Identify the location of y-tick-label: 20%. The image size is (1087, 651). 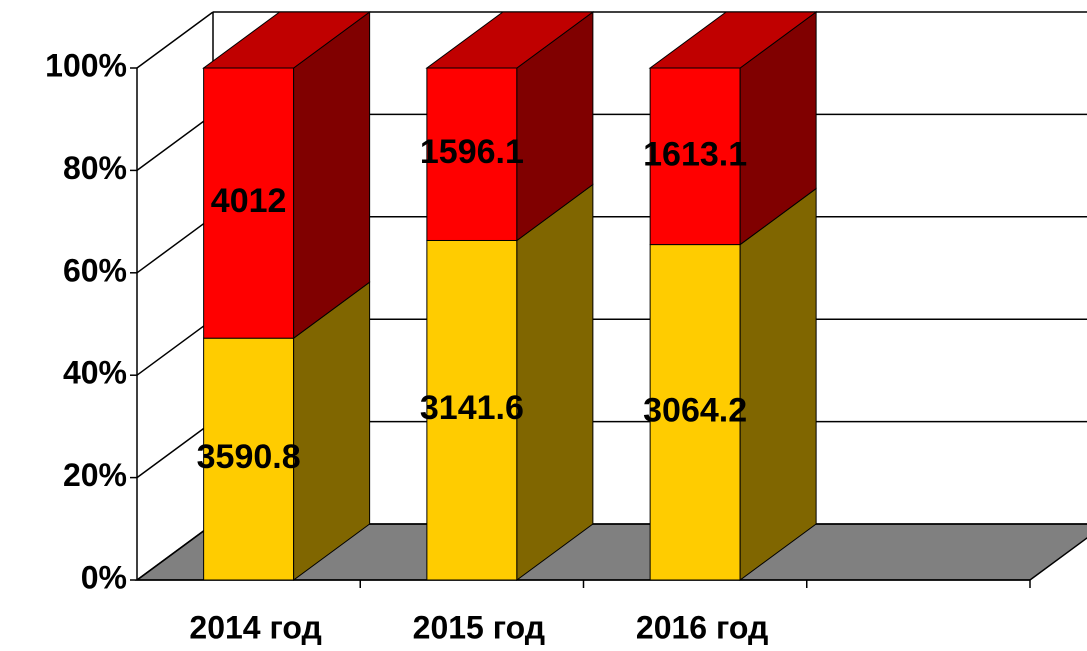
(95, 475).